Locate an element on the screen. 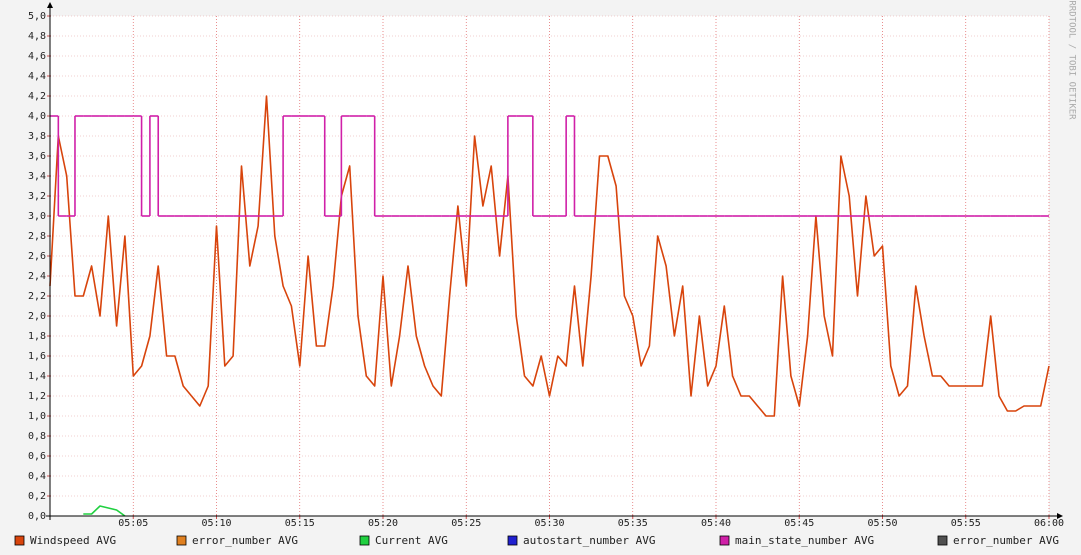 The image size is (1081, 555). y-tick-label: 3,8 is located at coordinates (37, 136).